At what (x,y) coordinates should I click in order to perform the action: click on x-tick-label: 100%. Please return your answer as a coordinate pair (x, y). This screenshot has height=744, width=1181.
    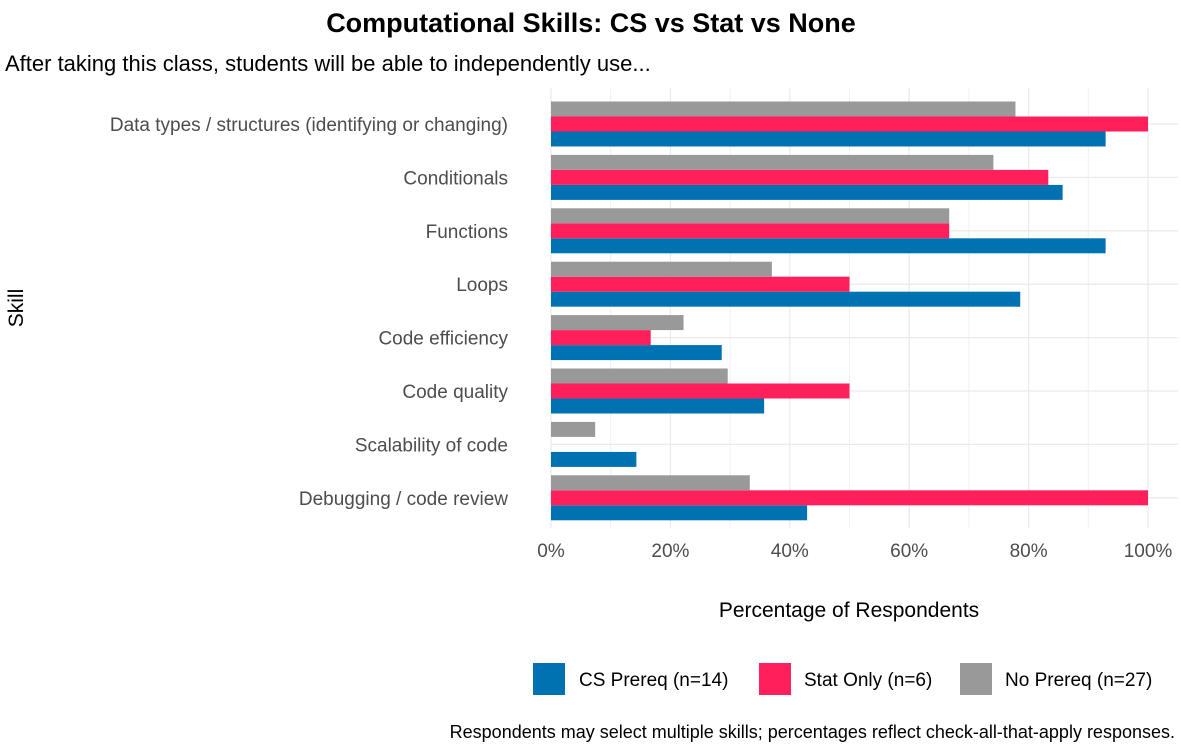
    Looking at the image, I should click on (1148, 551).